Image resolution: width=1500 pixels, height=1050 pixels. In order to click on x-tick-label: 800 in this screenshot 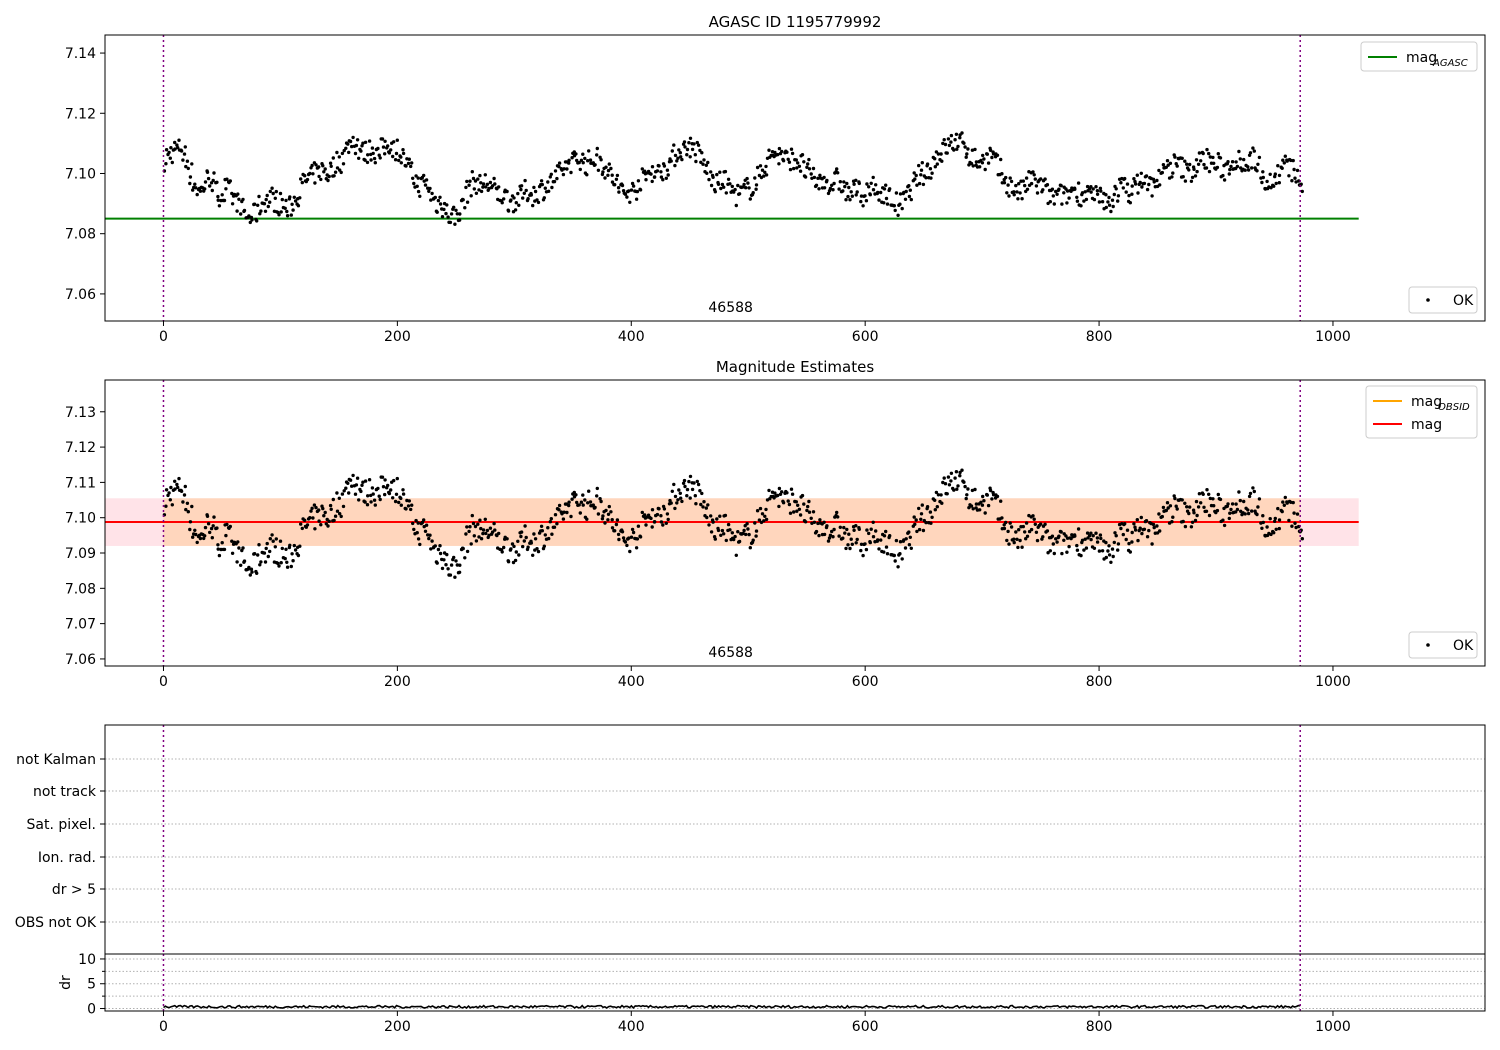, I will do `click(1099, 682)`.